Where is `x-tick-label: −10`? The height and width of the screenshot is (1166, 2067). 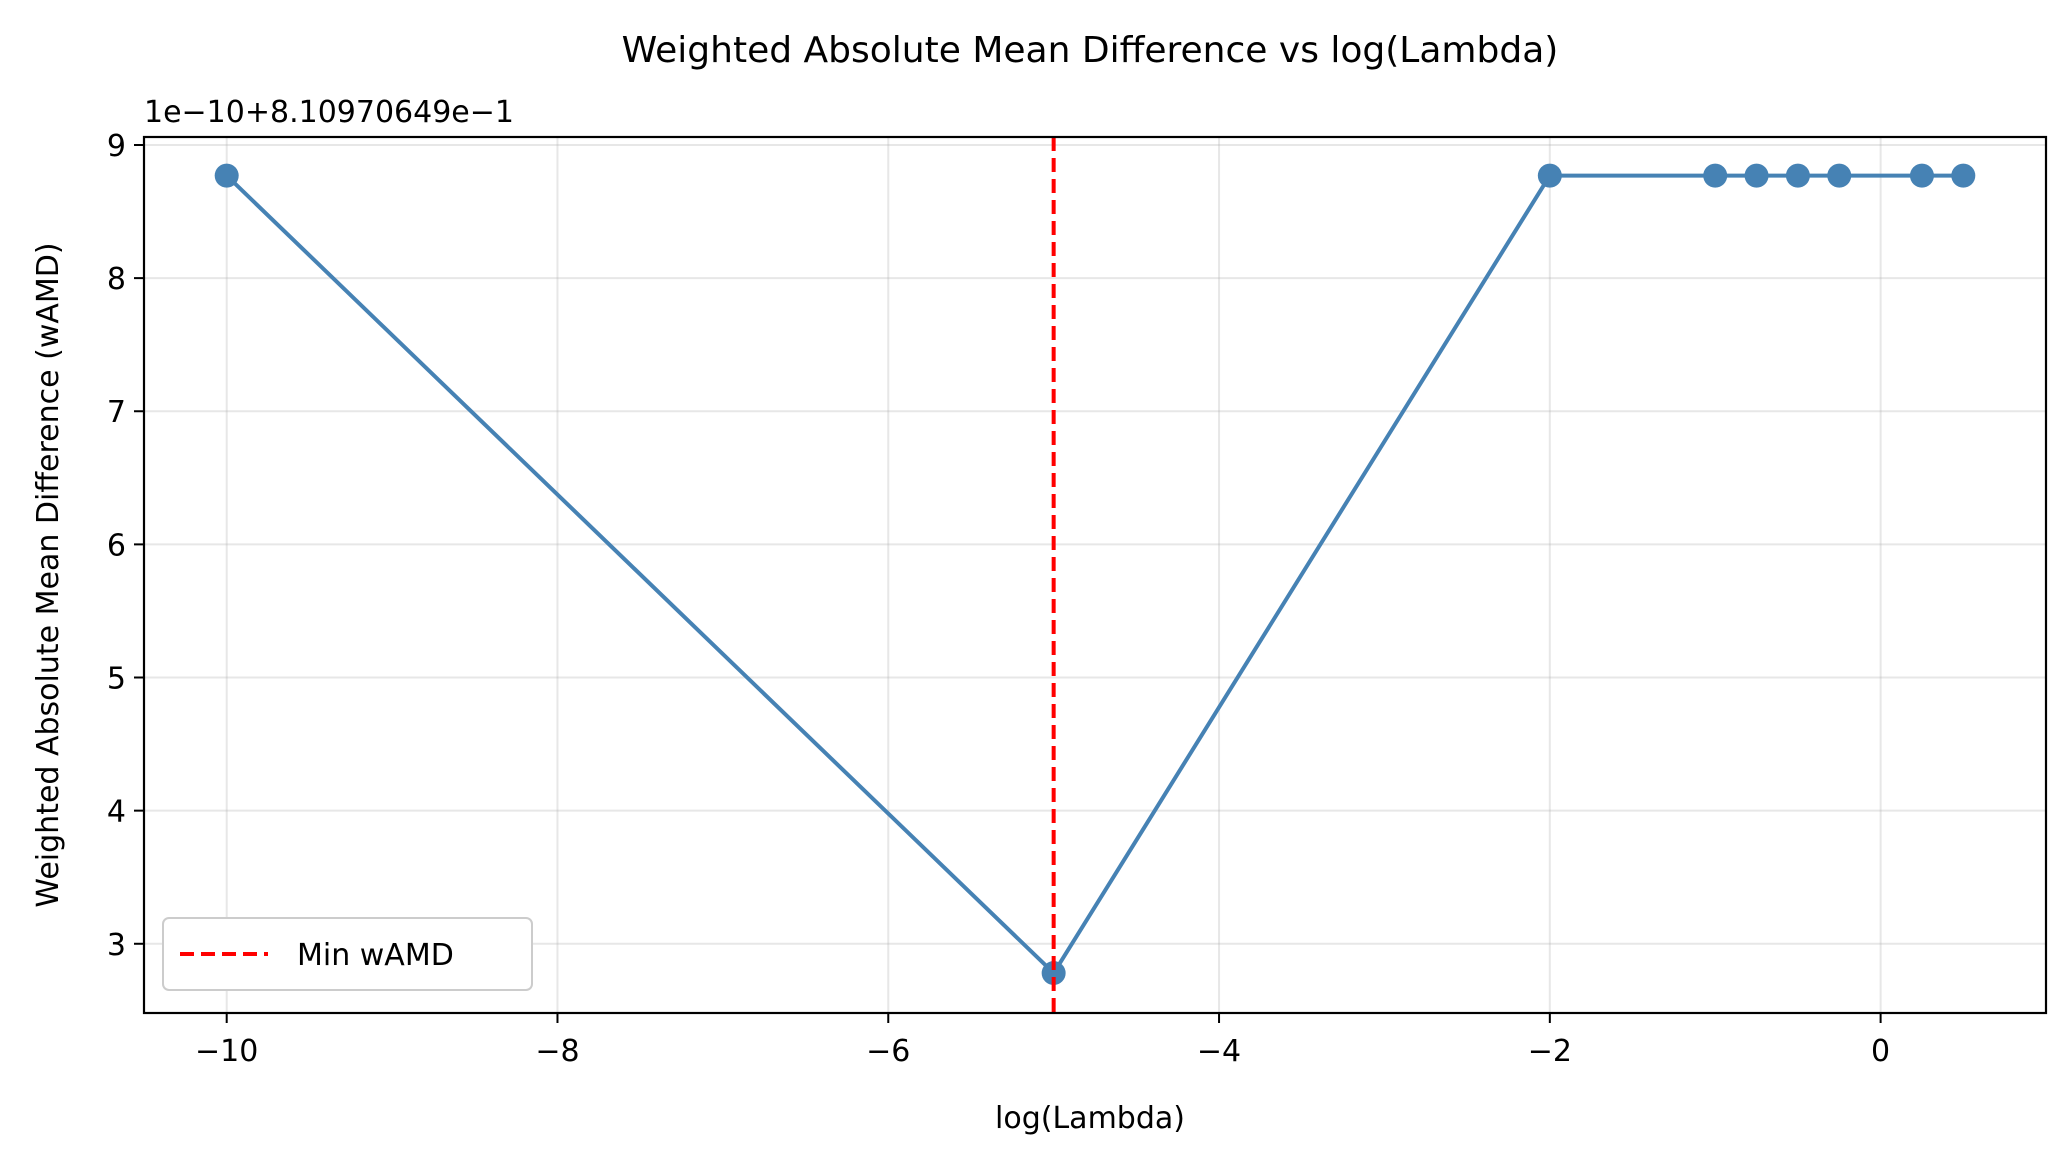
x-tick-label: −10 is located at coordinates (226, 1051).